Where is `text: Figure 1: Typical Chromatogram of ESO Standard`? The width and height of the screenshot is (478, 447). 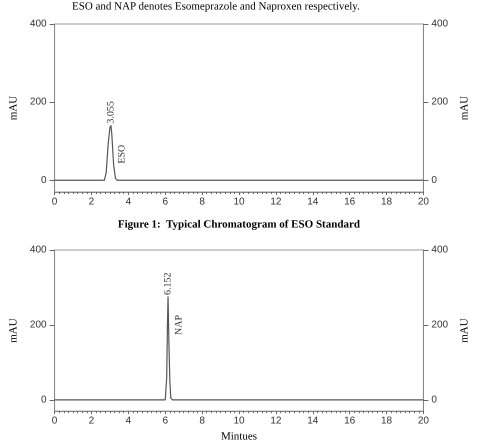
text: Figure 1: Typical Chromatogram of ESO Standard is located at coordinates (239, 224).